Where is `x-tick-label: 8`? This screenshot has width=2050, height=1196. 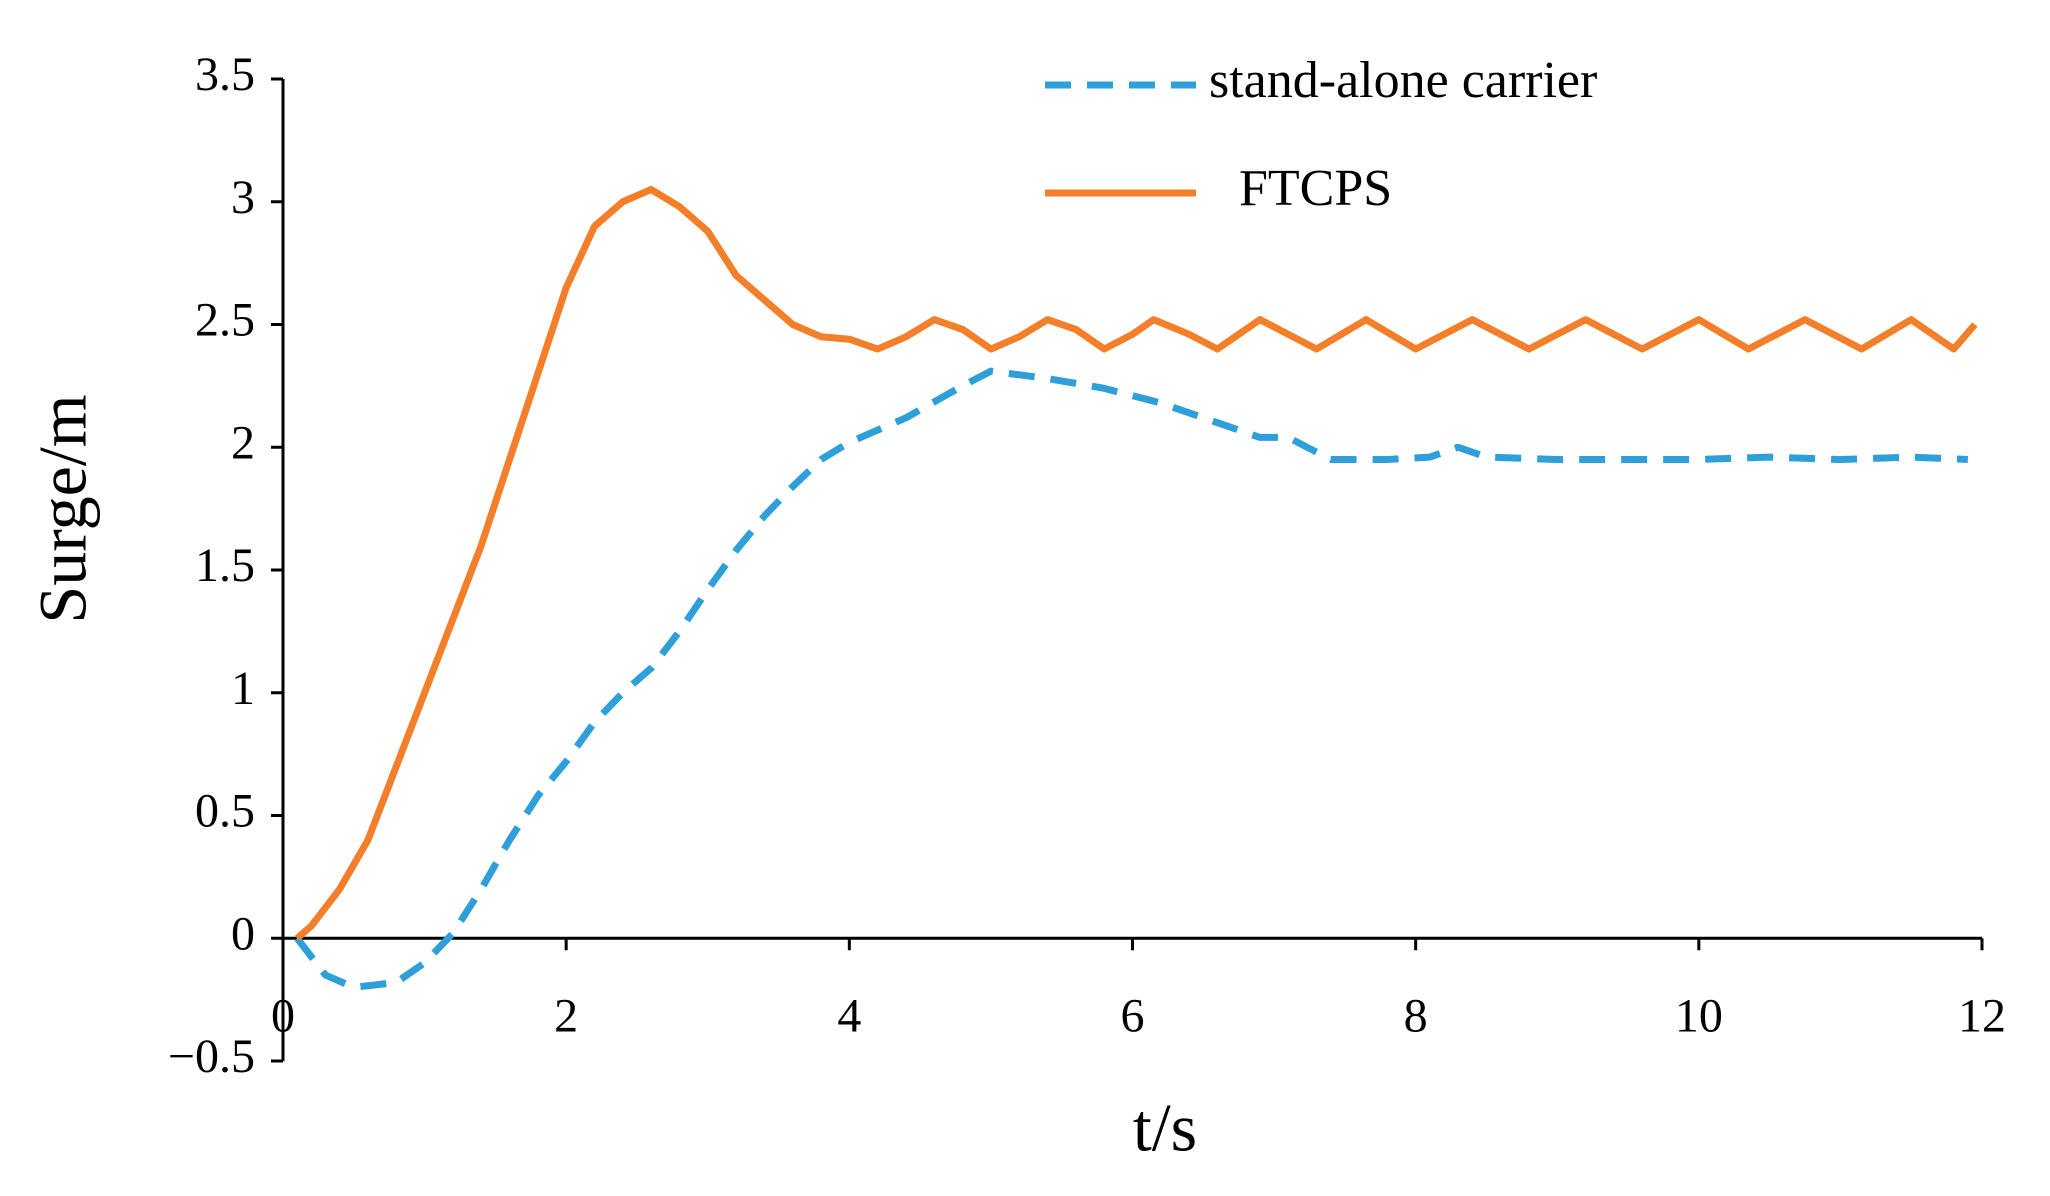 x-tick-label: 8 is located at coordinates (1416, 1015).